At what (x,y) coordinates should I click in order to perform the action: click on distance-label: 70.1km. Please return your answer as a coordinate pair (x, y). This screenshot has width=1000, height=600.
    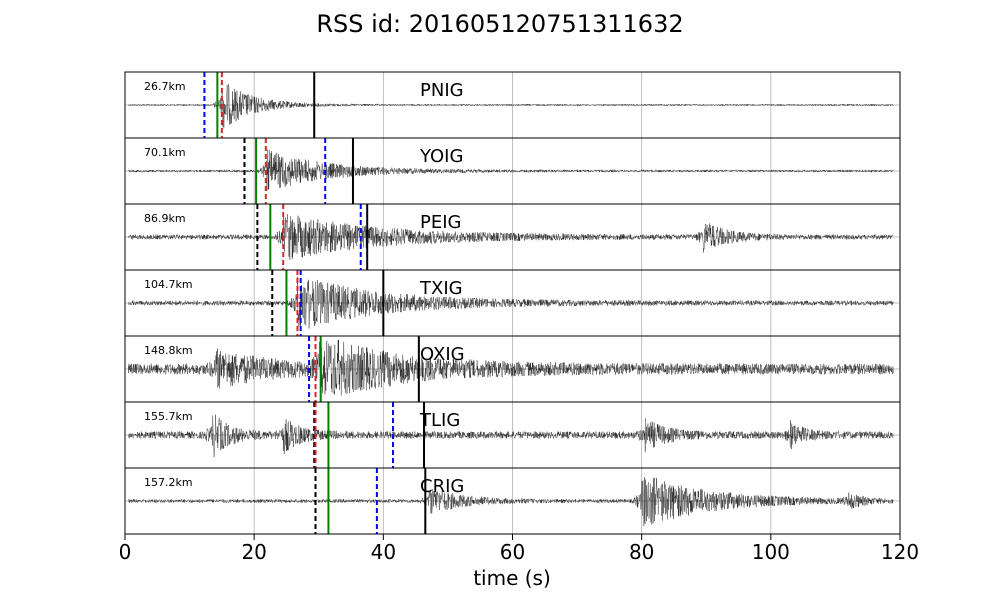
    Looking at the image, I should click on (165, 152).